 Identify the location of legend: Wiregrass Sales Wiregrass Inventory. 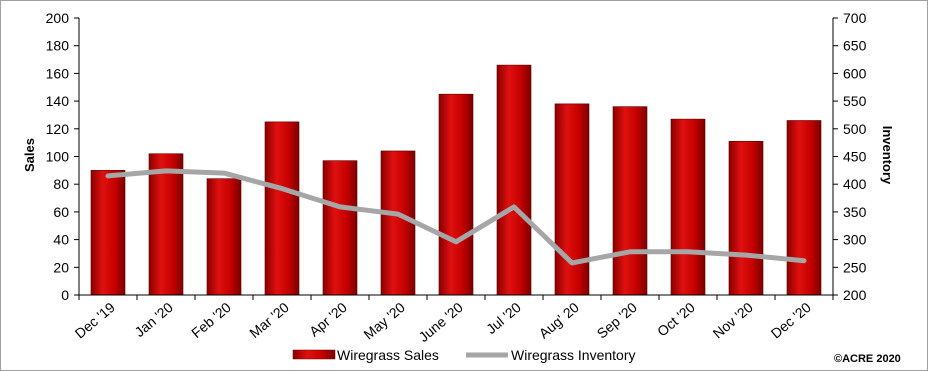
(463, 355).